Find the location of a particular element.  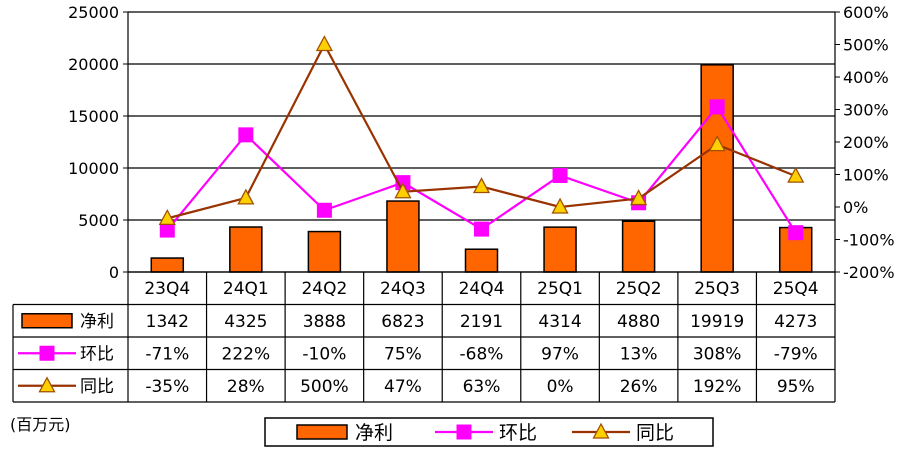

bar-24Q4 is located at coordinates (481, 260).